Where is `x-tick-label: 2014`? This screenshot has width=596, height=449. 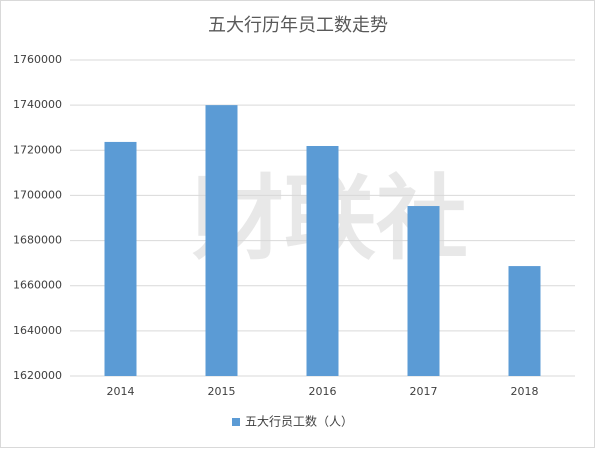 x-tick-label: 2014 is located at coordinates (121, 391).